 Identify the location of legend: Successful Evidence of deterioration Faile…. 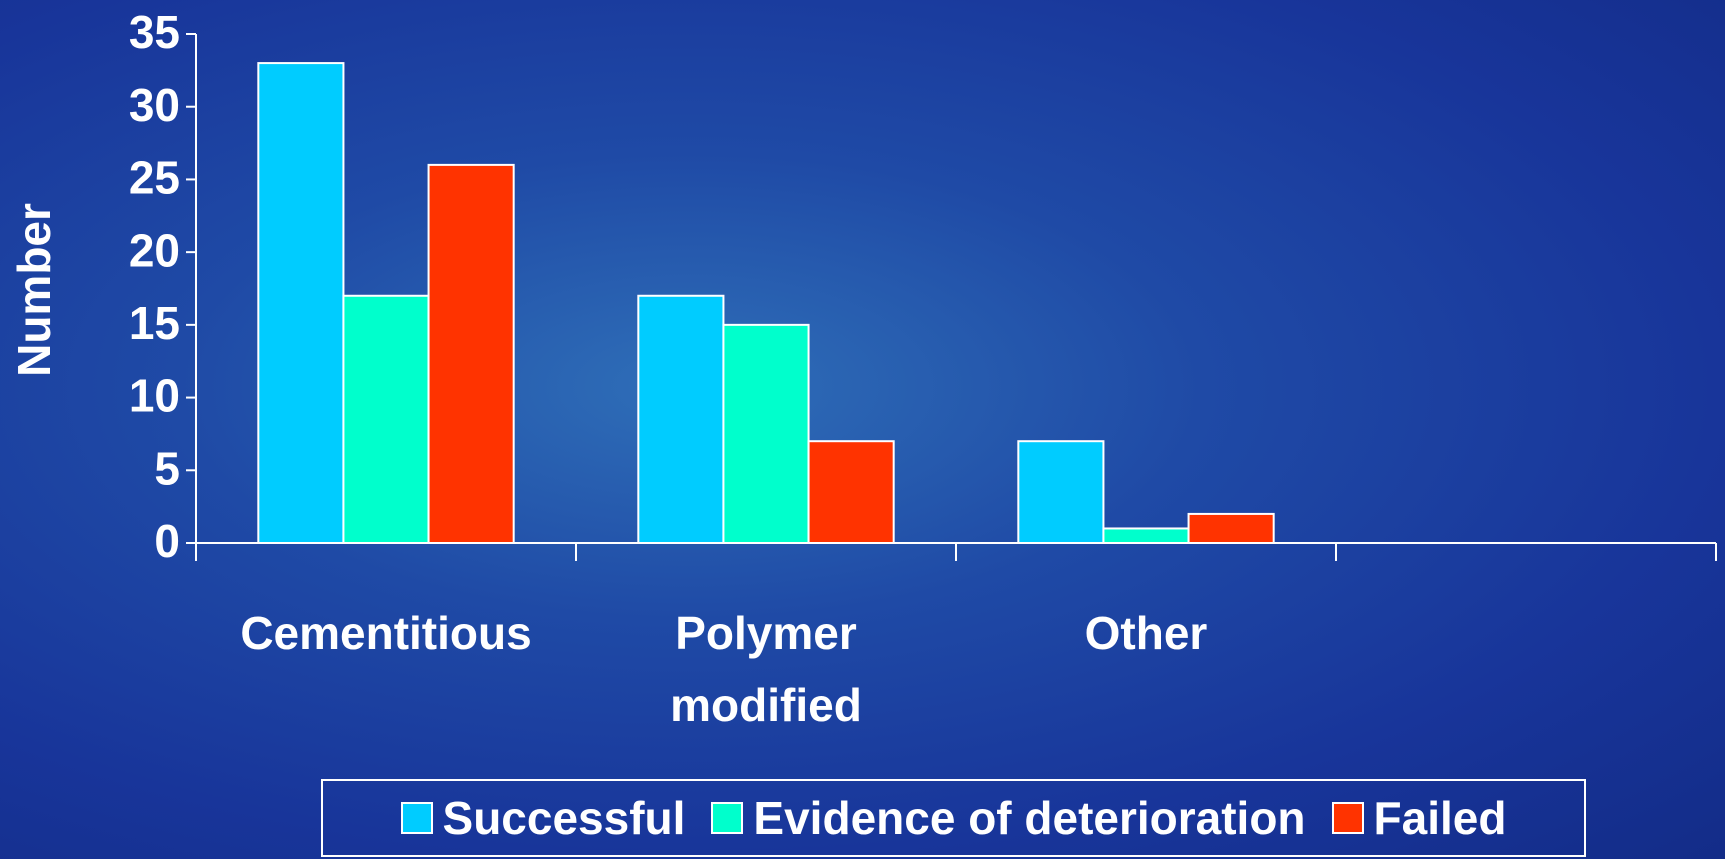
(953, 818).